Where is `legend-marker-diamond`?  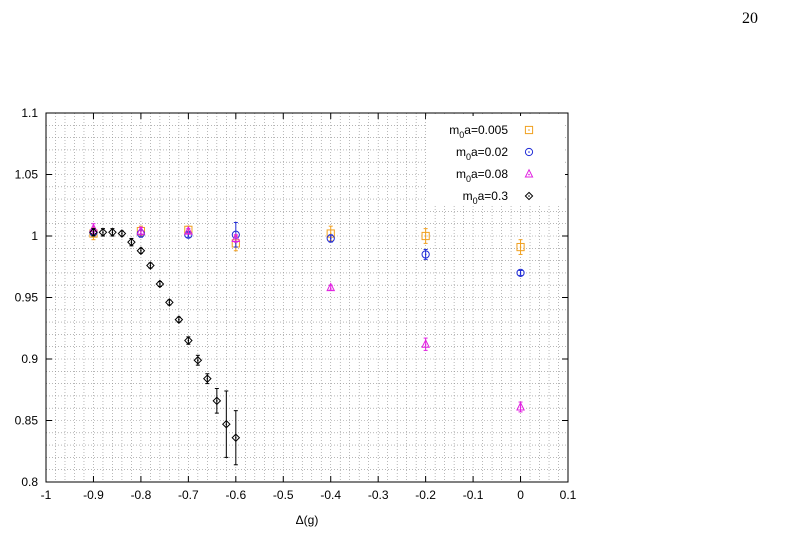 legend-marker-diamond is located at coordinates (529, 196).